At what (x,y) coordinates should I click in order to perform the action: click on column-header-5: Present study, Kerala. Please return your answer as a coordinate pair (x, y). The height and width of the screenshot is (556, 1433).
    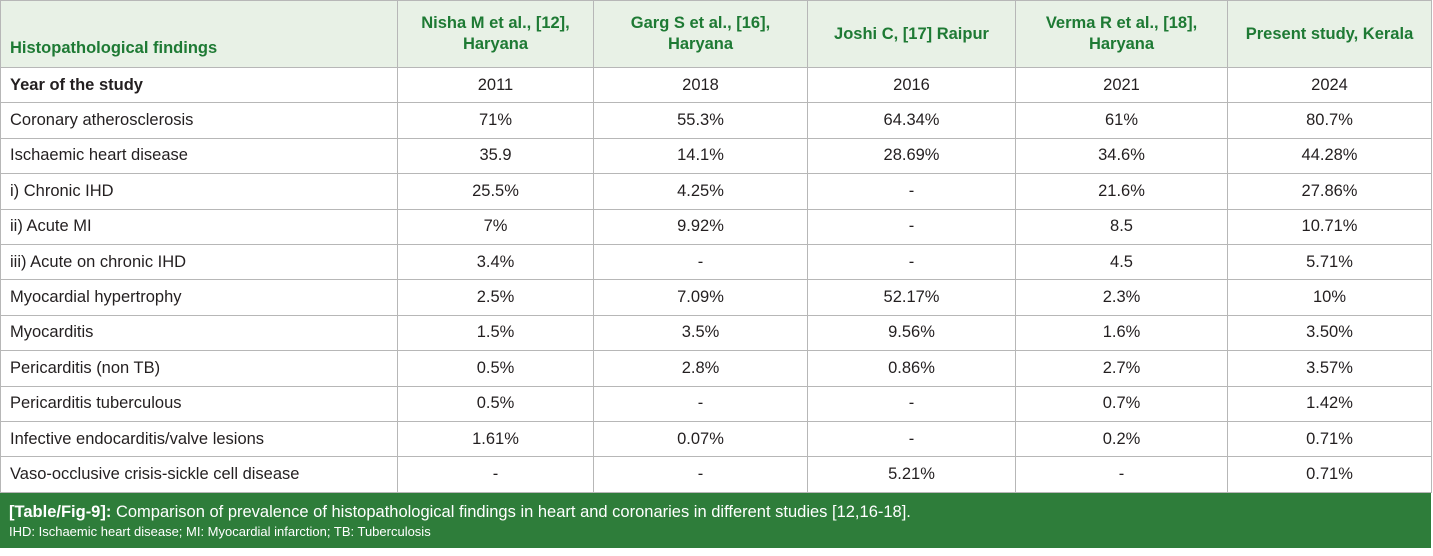
    Looking at the image, I should click on (1329, 34).